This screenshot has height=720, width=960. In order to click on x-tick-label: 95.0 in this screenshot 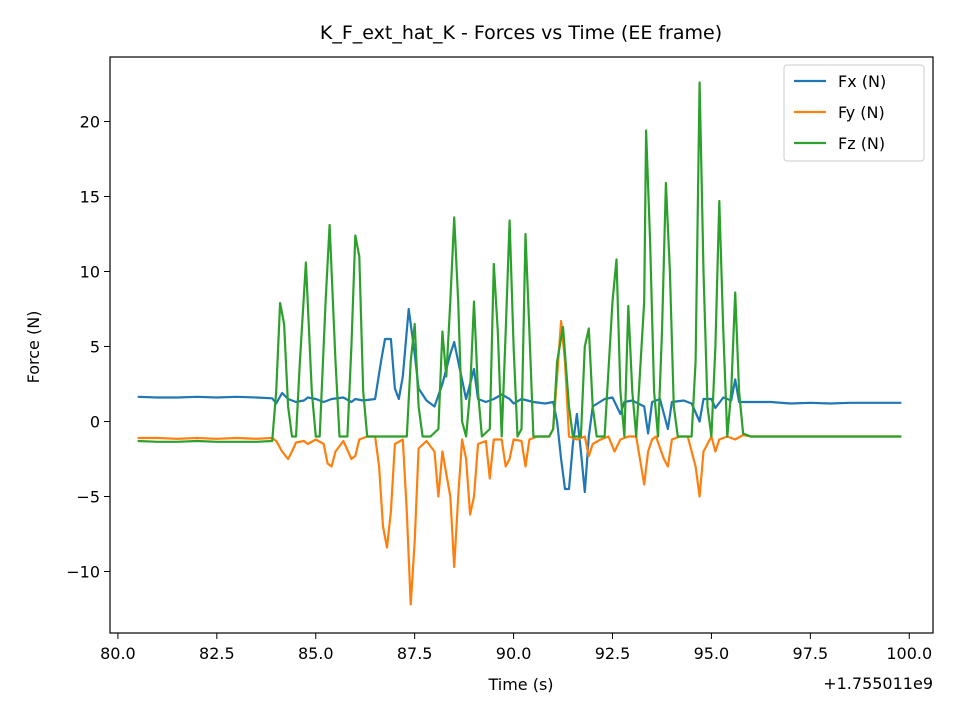, I will do `click(712, 653)`.